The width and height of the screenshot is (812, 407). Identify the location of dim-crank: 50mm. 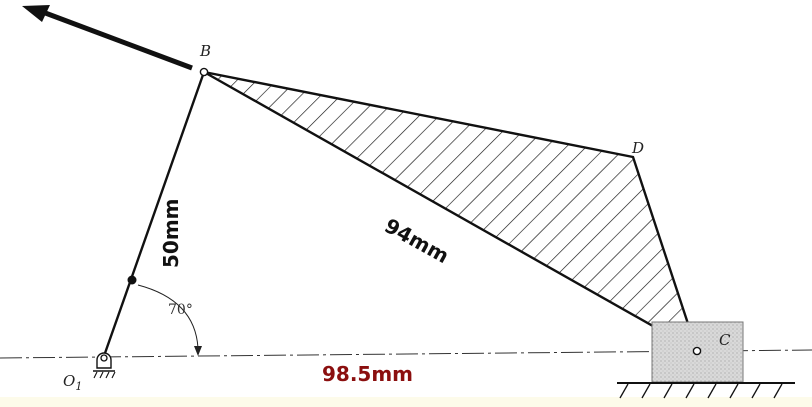
(171, 233).